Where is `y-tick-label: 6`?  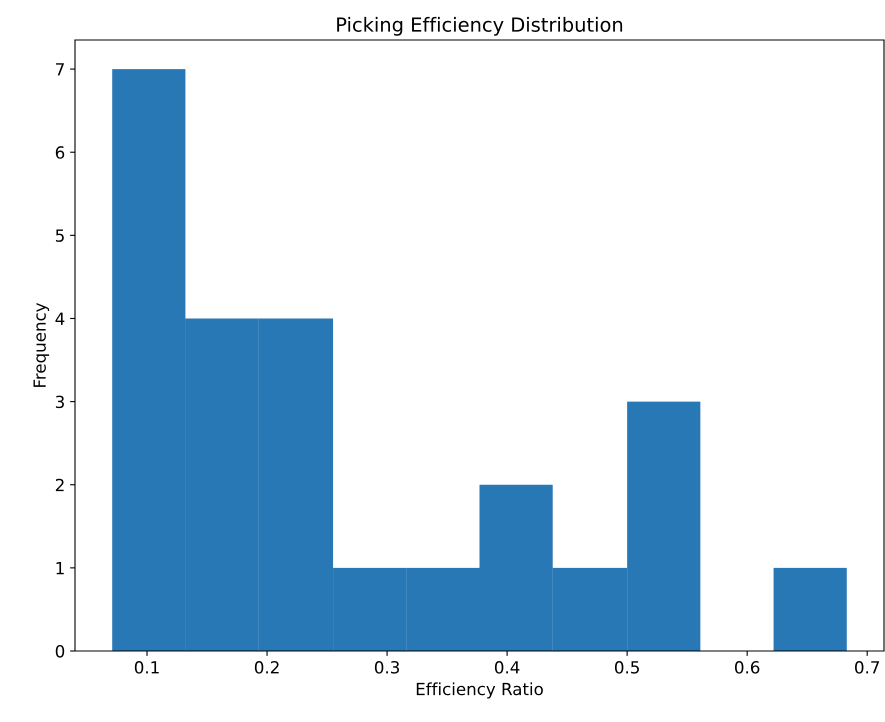
y-tick-label: 6 is located at coordinates (60, 152).